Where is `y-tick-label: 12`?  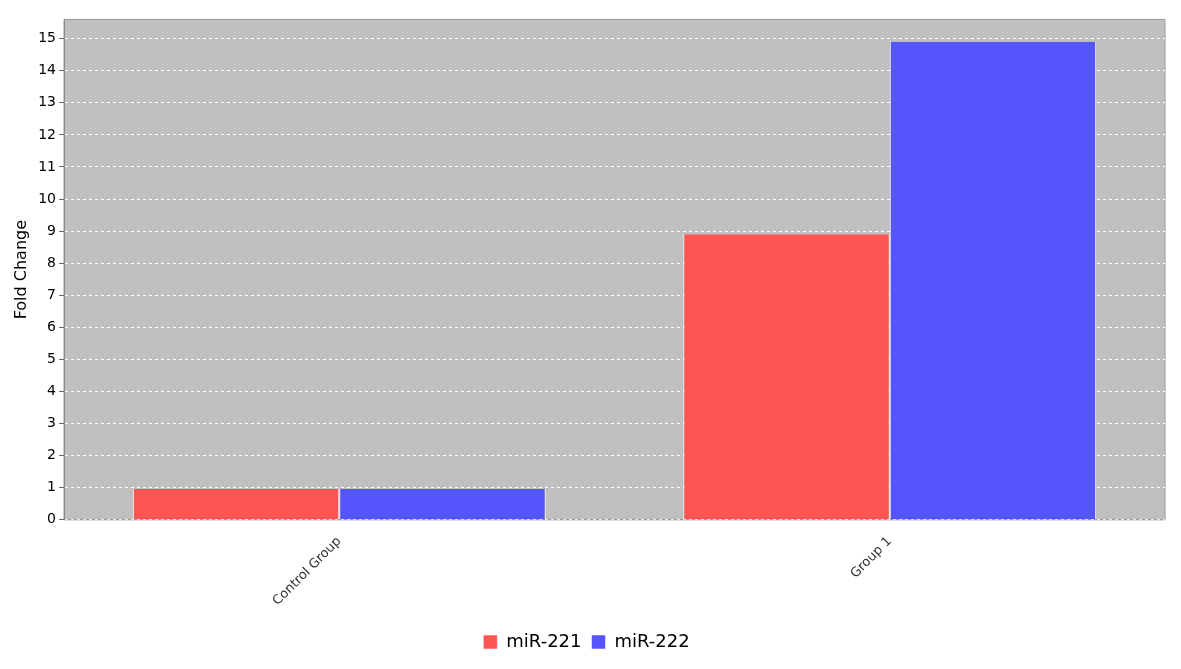
y-tick-label: 12 is located at coordinates (47, 133).